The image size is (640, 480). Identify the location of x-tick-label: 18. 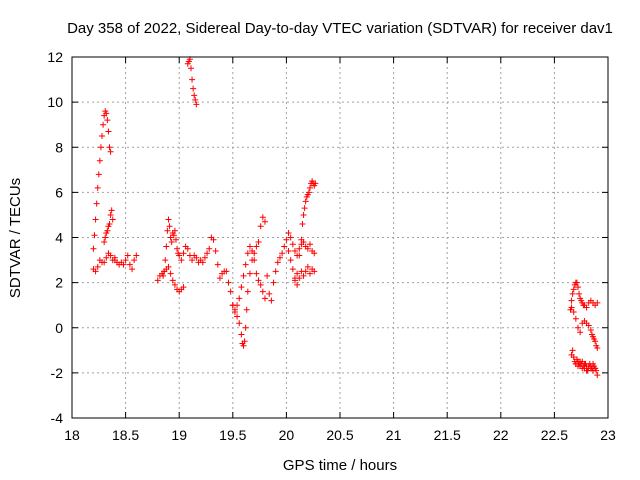
(72, 435).